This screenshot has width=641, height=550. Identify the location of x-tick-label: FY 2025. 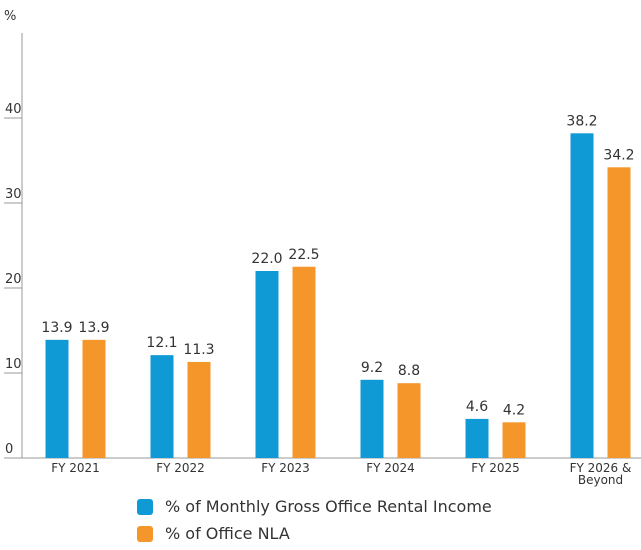
(495, 468).